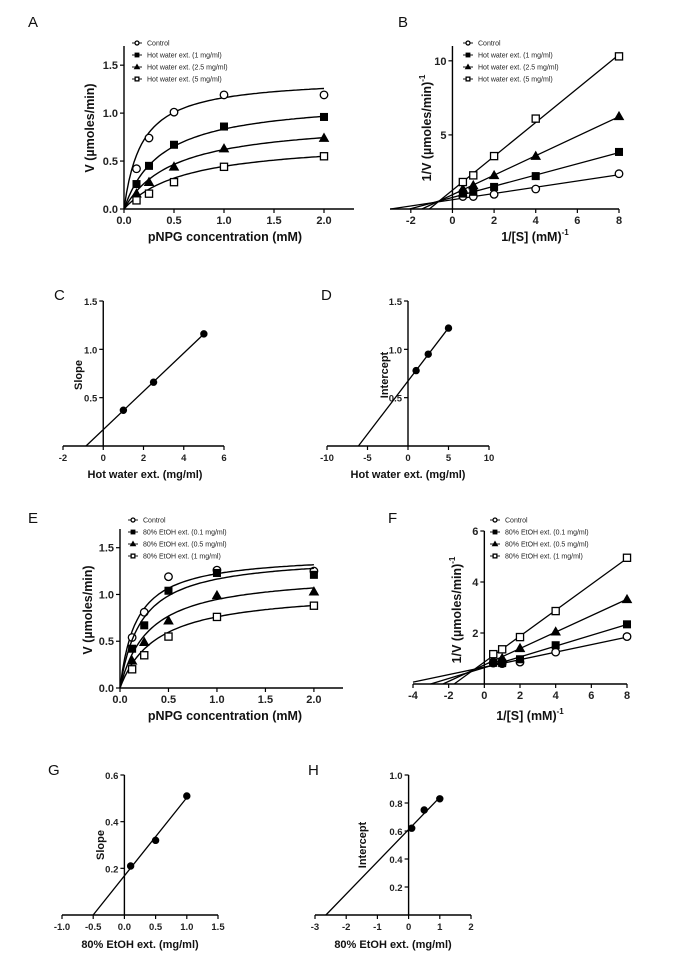 This screenshot has height=962, width=696. Describe the element at coordinates (216, 638) in the screenshot. I see `fit-curve` at that location.